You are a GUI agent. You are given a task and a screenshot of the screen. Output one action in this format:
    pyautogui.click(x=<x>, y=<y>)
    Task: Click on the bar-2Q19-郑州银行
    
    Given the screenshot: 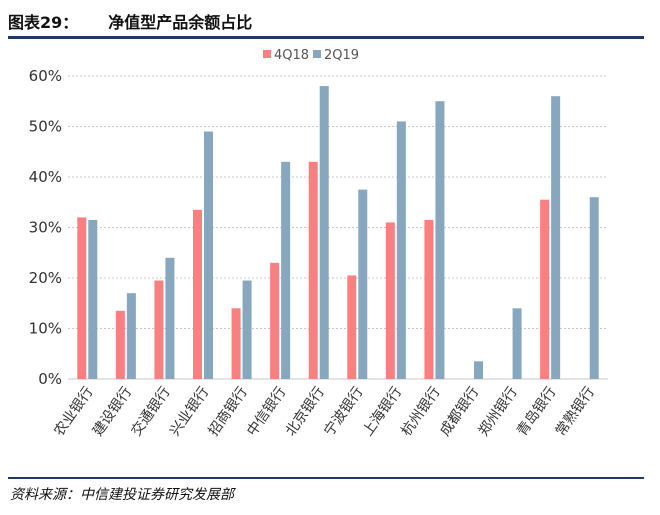 What is the action you would take?
    pyautogui.click(x=517, y=343)
    